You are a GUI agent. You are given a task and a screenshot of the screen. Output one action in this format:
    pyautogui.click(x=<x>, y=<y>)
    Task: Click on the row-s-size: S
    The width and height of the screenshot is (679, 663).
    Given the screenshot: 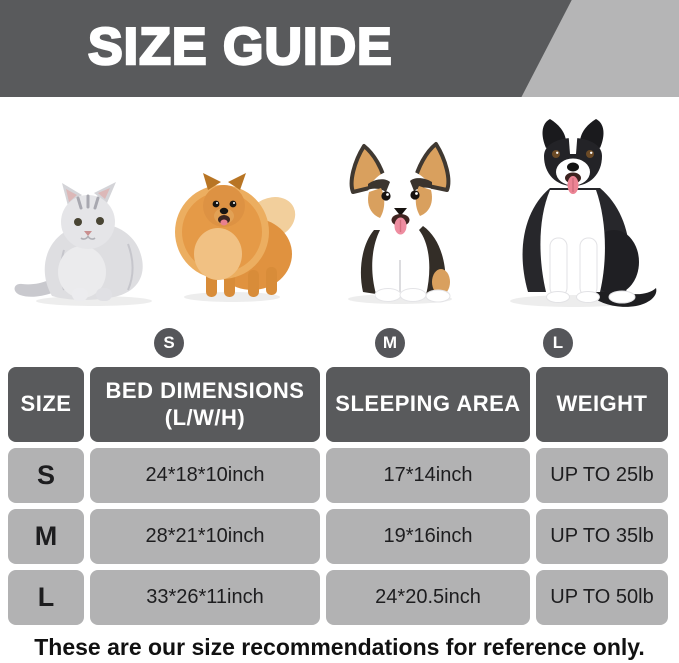 What is the action you would take?
    pyautogui.click(x=46, y=475)
    